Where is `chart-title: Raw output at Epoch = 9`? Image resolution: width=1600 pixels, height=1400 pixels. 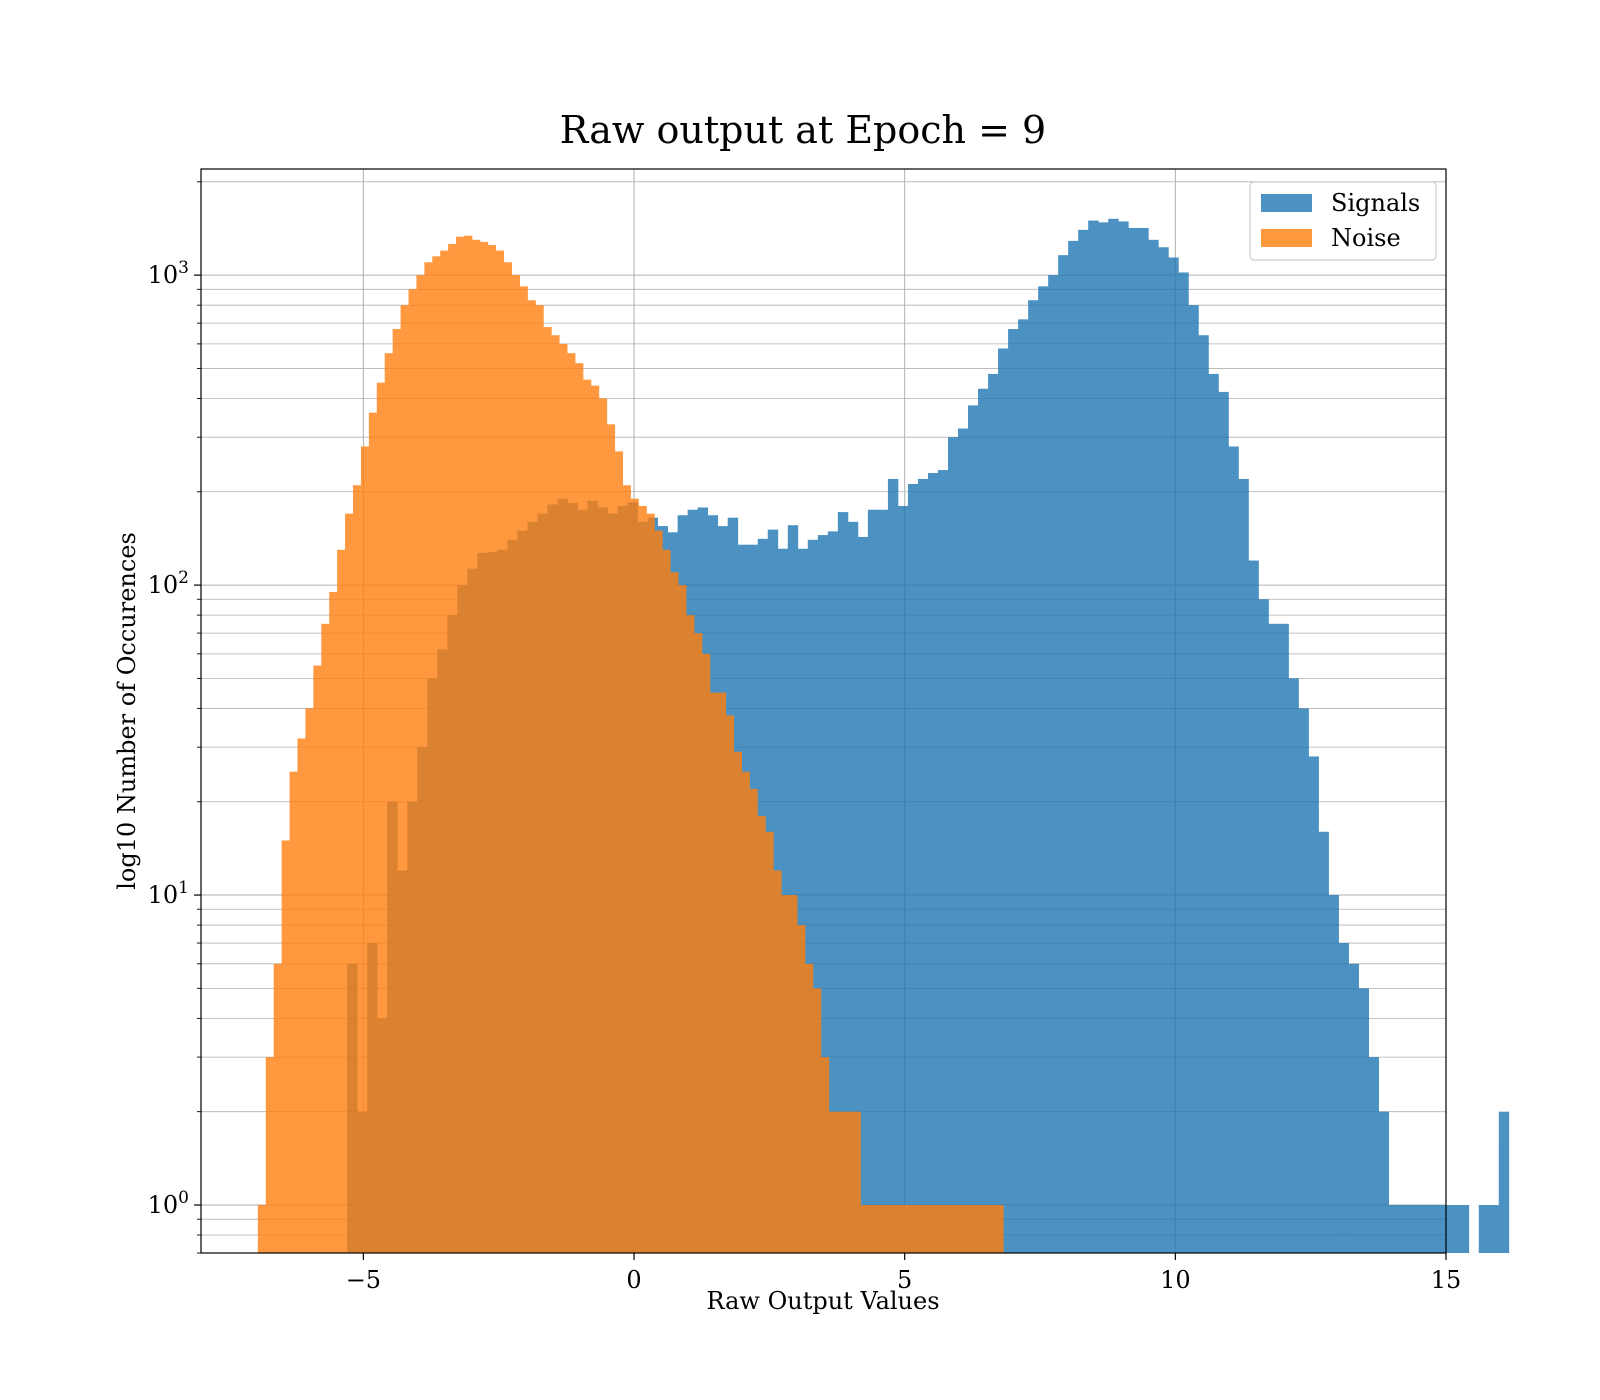
chart-title: Raw output at Epoch = 9 is located at coordinates (803, 130).